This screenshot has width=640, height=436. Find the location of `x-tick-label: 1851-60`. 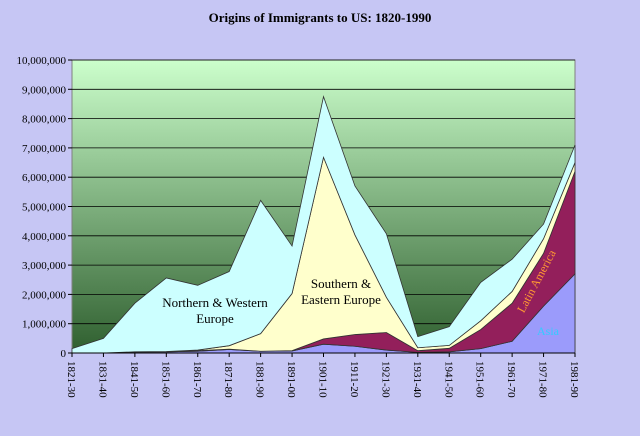

x-tick-label: 1851-60 is located at coordinates (165, 379).